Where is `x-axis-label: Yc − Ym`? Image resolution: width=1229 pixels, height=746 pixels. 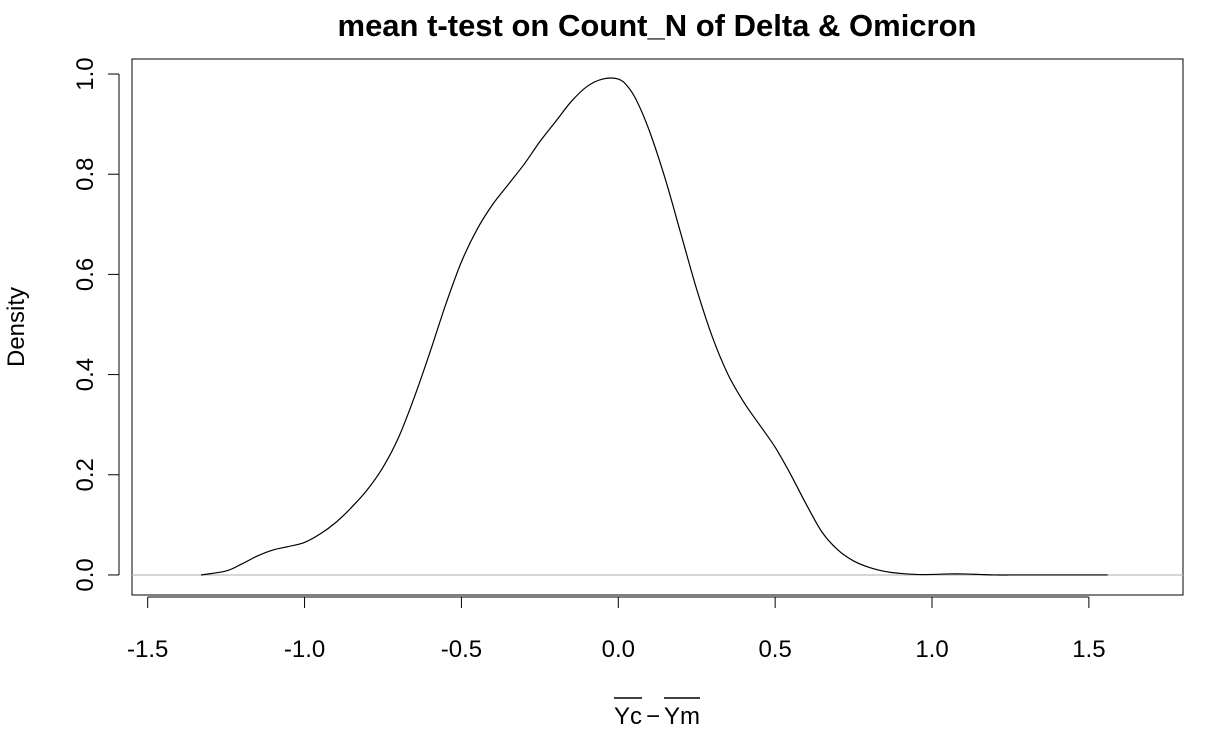
x-axis-label: Yc − Ym is located at coordinates (657, 713).